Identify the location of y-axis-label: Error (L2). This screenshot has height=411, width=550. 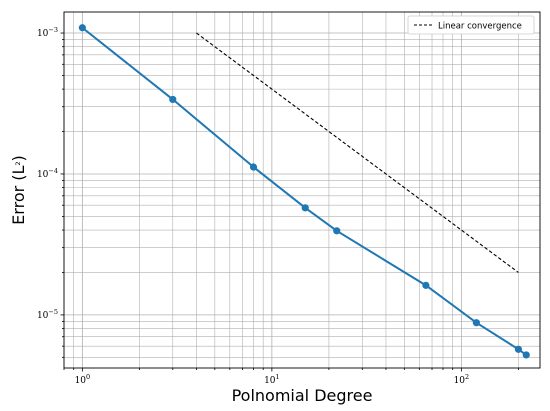
(18, 190).